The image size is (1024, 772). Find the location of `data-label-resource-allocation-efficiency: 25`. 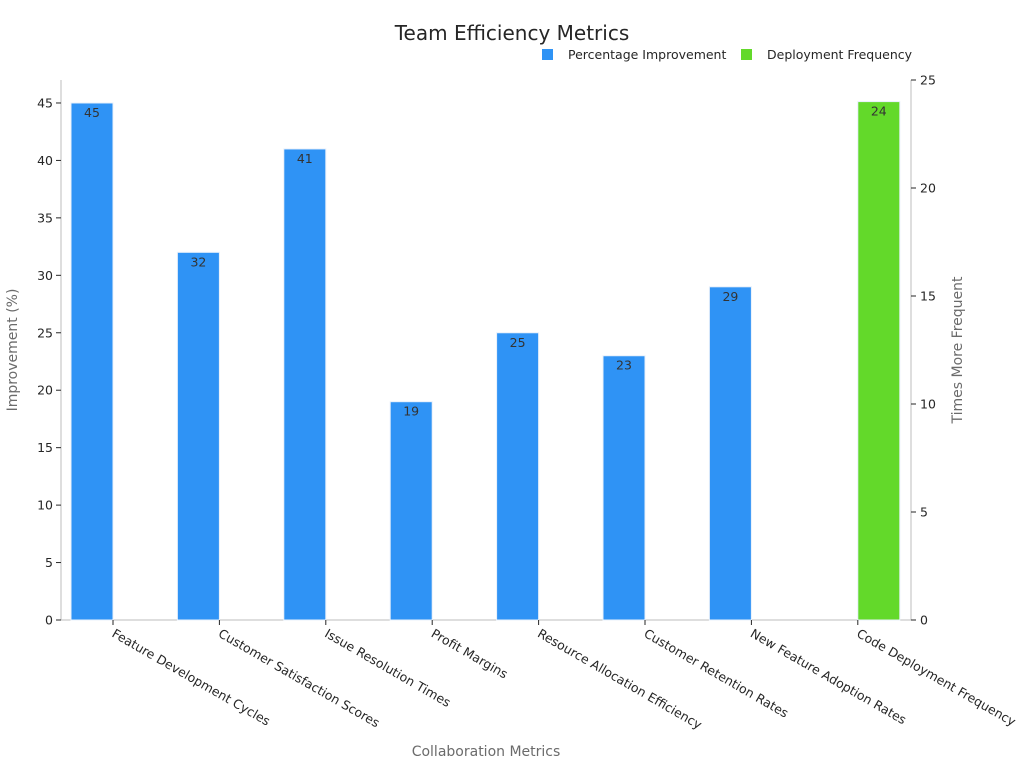

data-label-resource-allocation-efficiency: 25 is located at coordinates (518, 342).